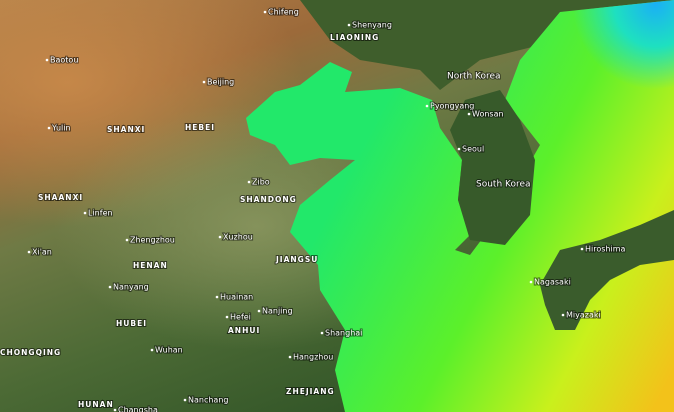 The width and height of the screenshot is (674, 412). I want to click on region-label: HENAN, so click(150, 265).